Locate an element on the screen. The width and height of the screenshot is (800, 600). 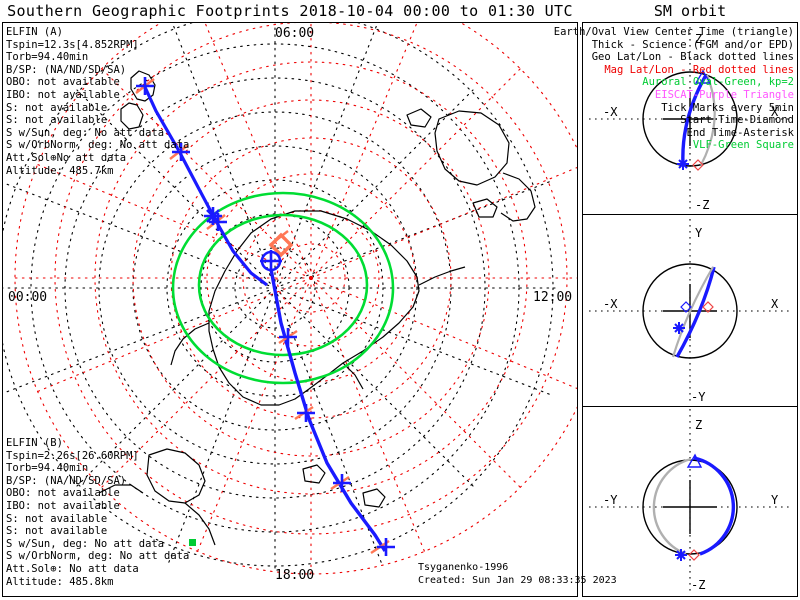
sm-orbit-title: SM orbit is located at coordinates (690, 11).